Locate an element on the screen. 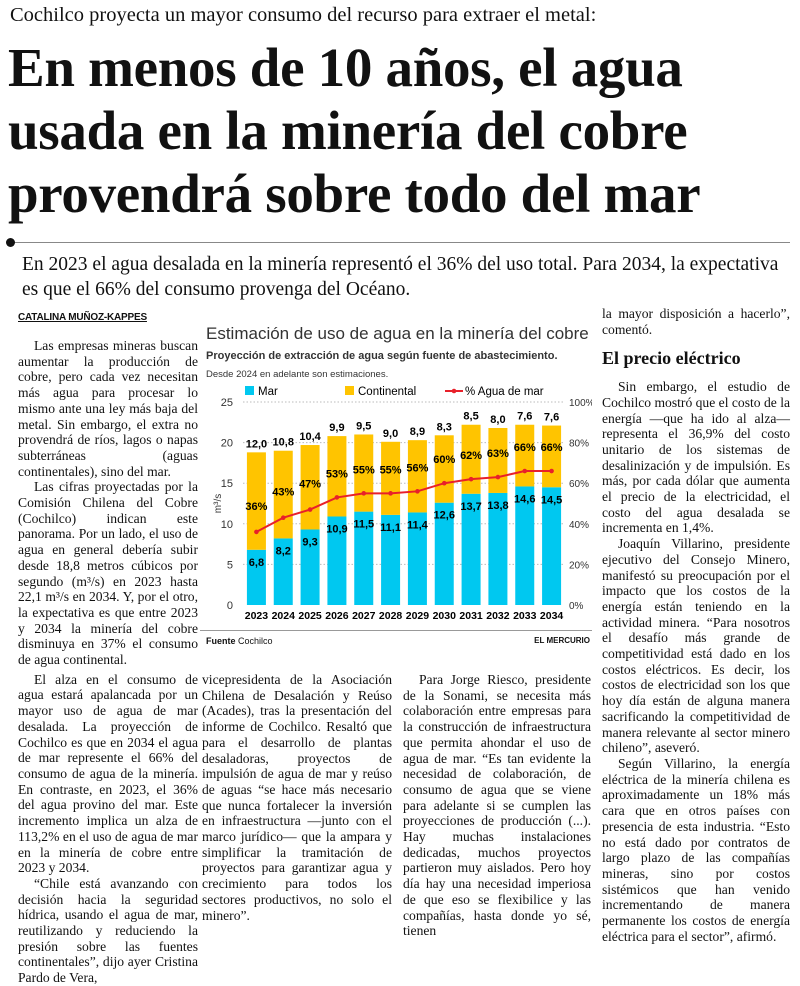 Image resolution: width=800 pixels, height=986 pixels. data-label-pct: 62% is located at coordinates (471, 456).